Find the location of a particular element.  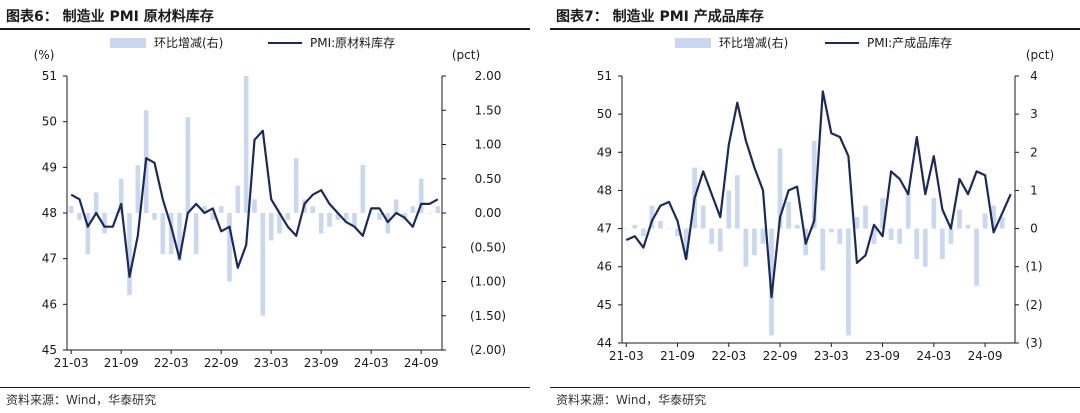

right-tick-label: (1.00) is located at coordinates (488, 282).